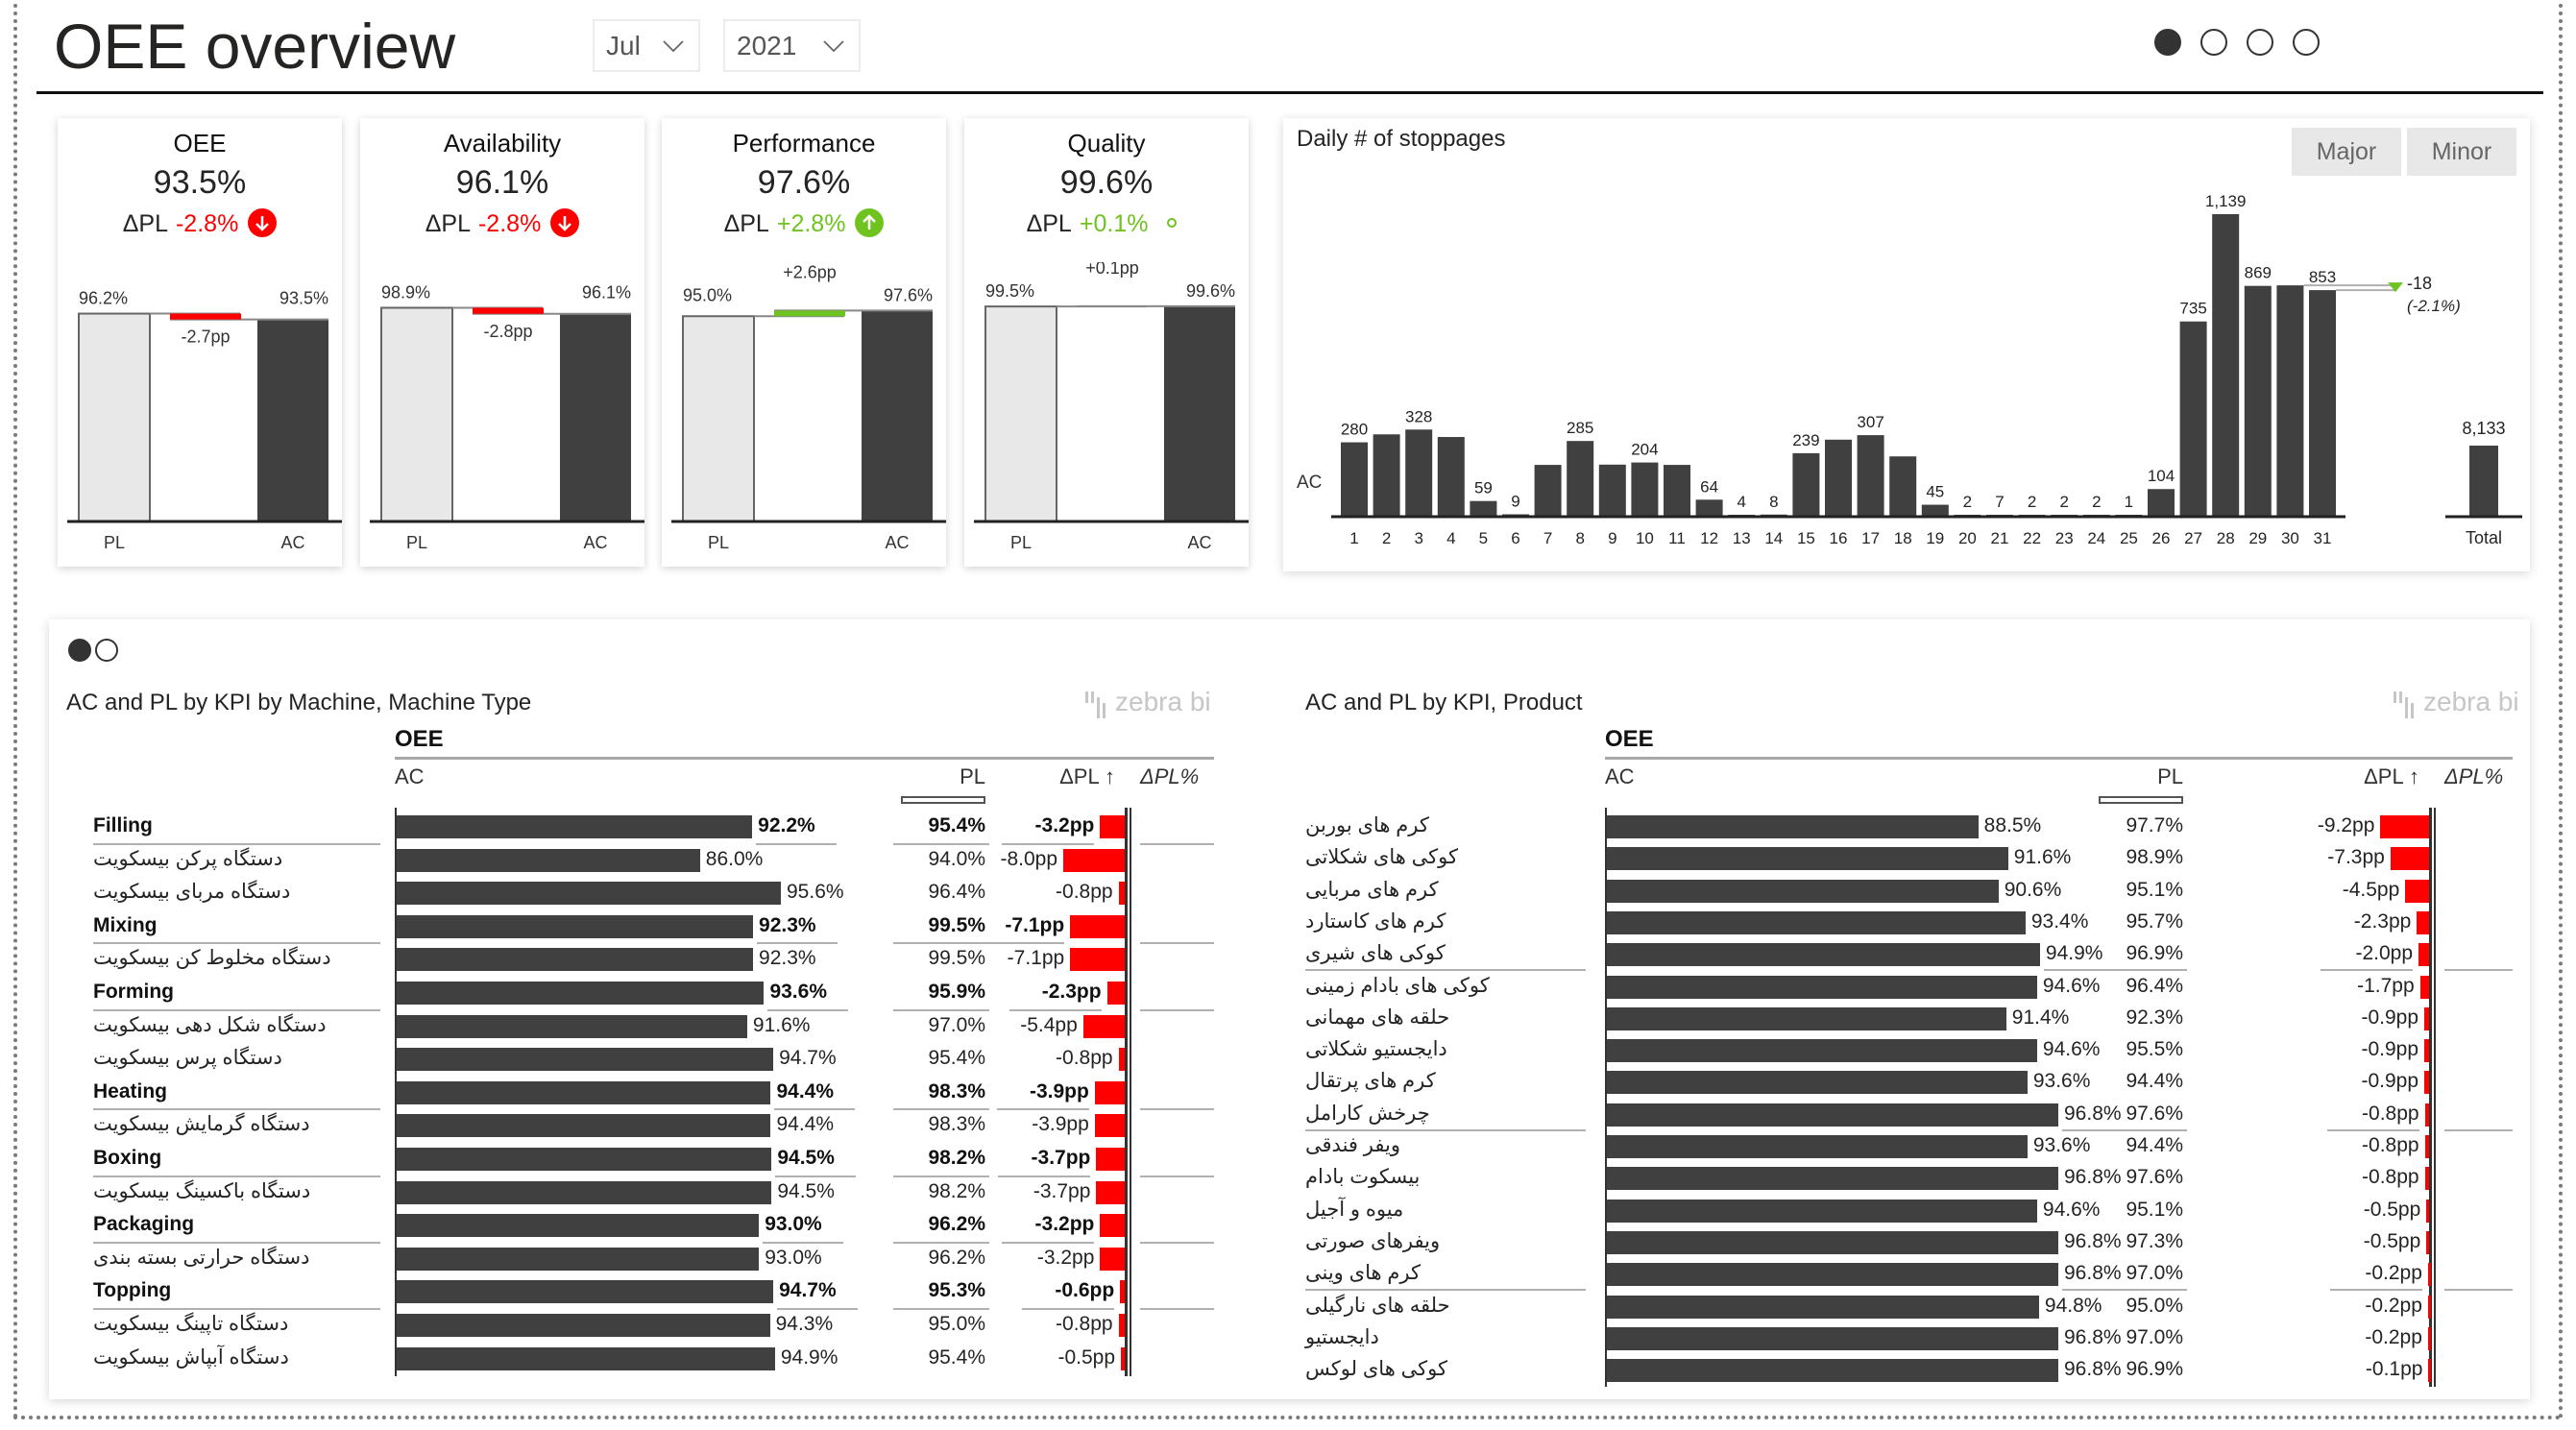 The image size is (2576, 1430). I want to click on table-row: کوکی های شکلاتی 91.6% 98.9% -7.3pp, so click(1909, 859).